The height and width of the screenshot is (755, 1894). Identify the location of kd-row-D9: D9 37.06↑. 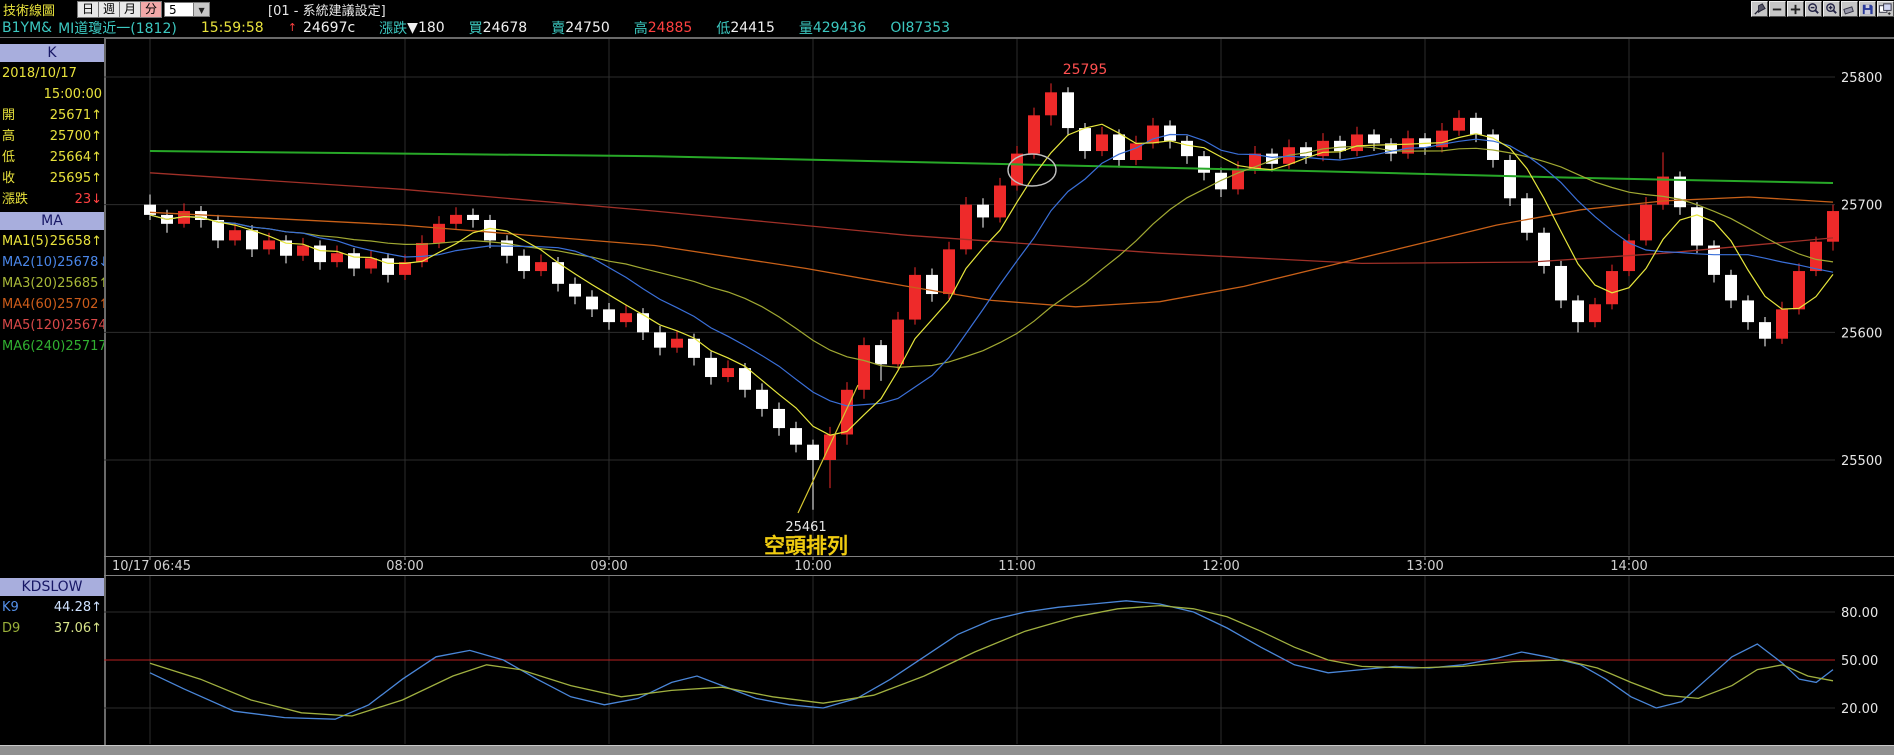
(52, 628).